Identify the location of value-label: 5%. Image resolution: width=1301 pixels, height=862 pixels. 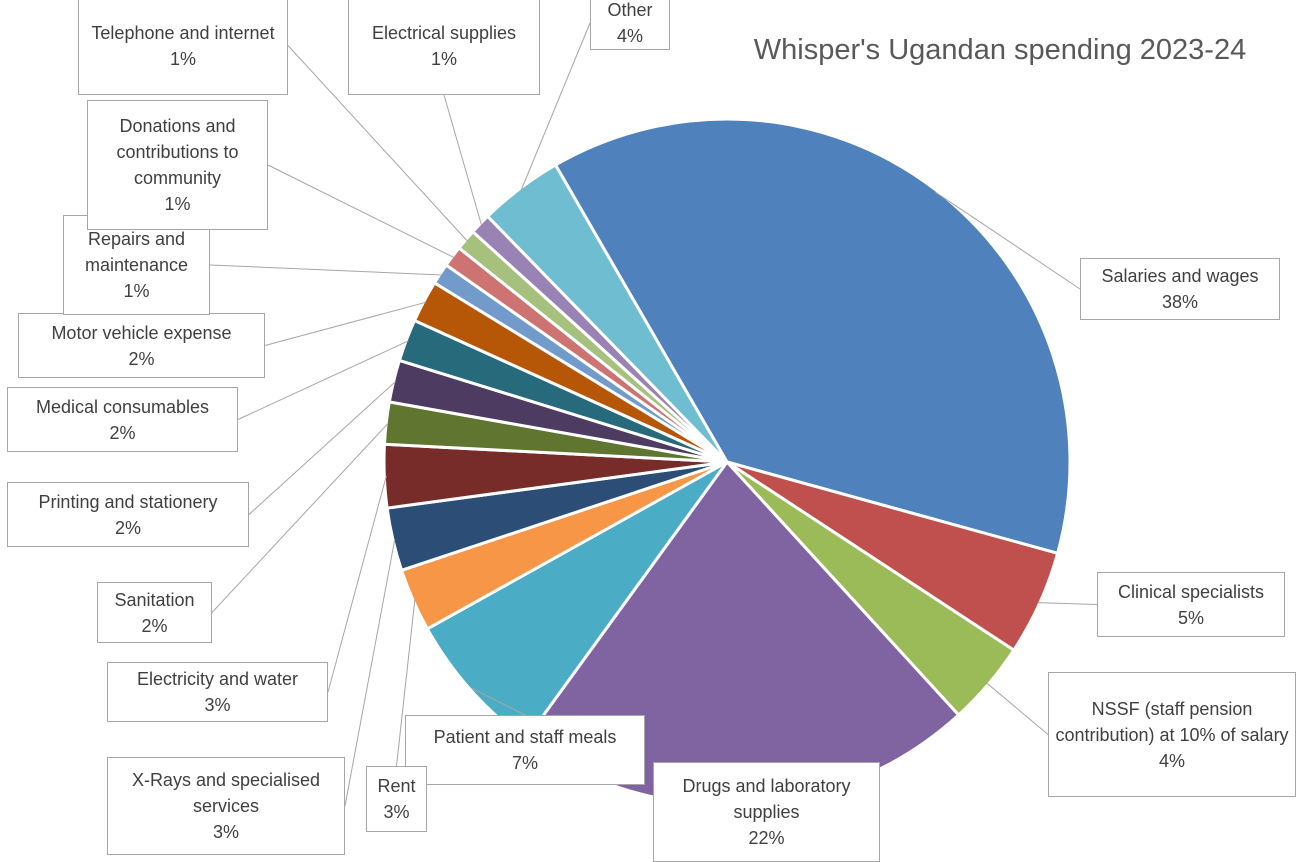
(1190, 617).